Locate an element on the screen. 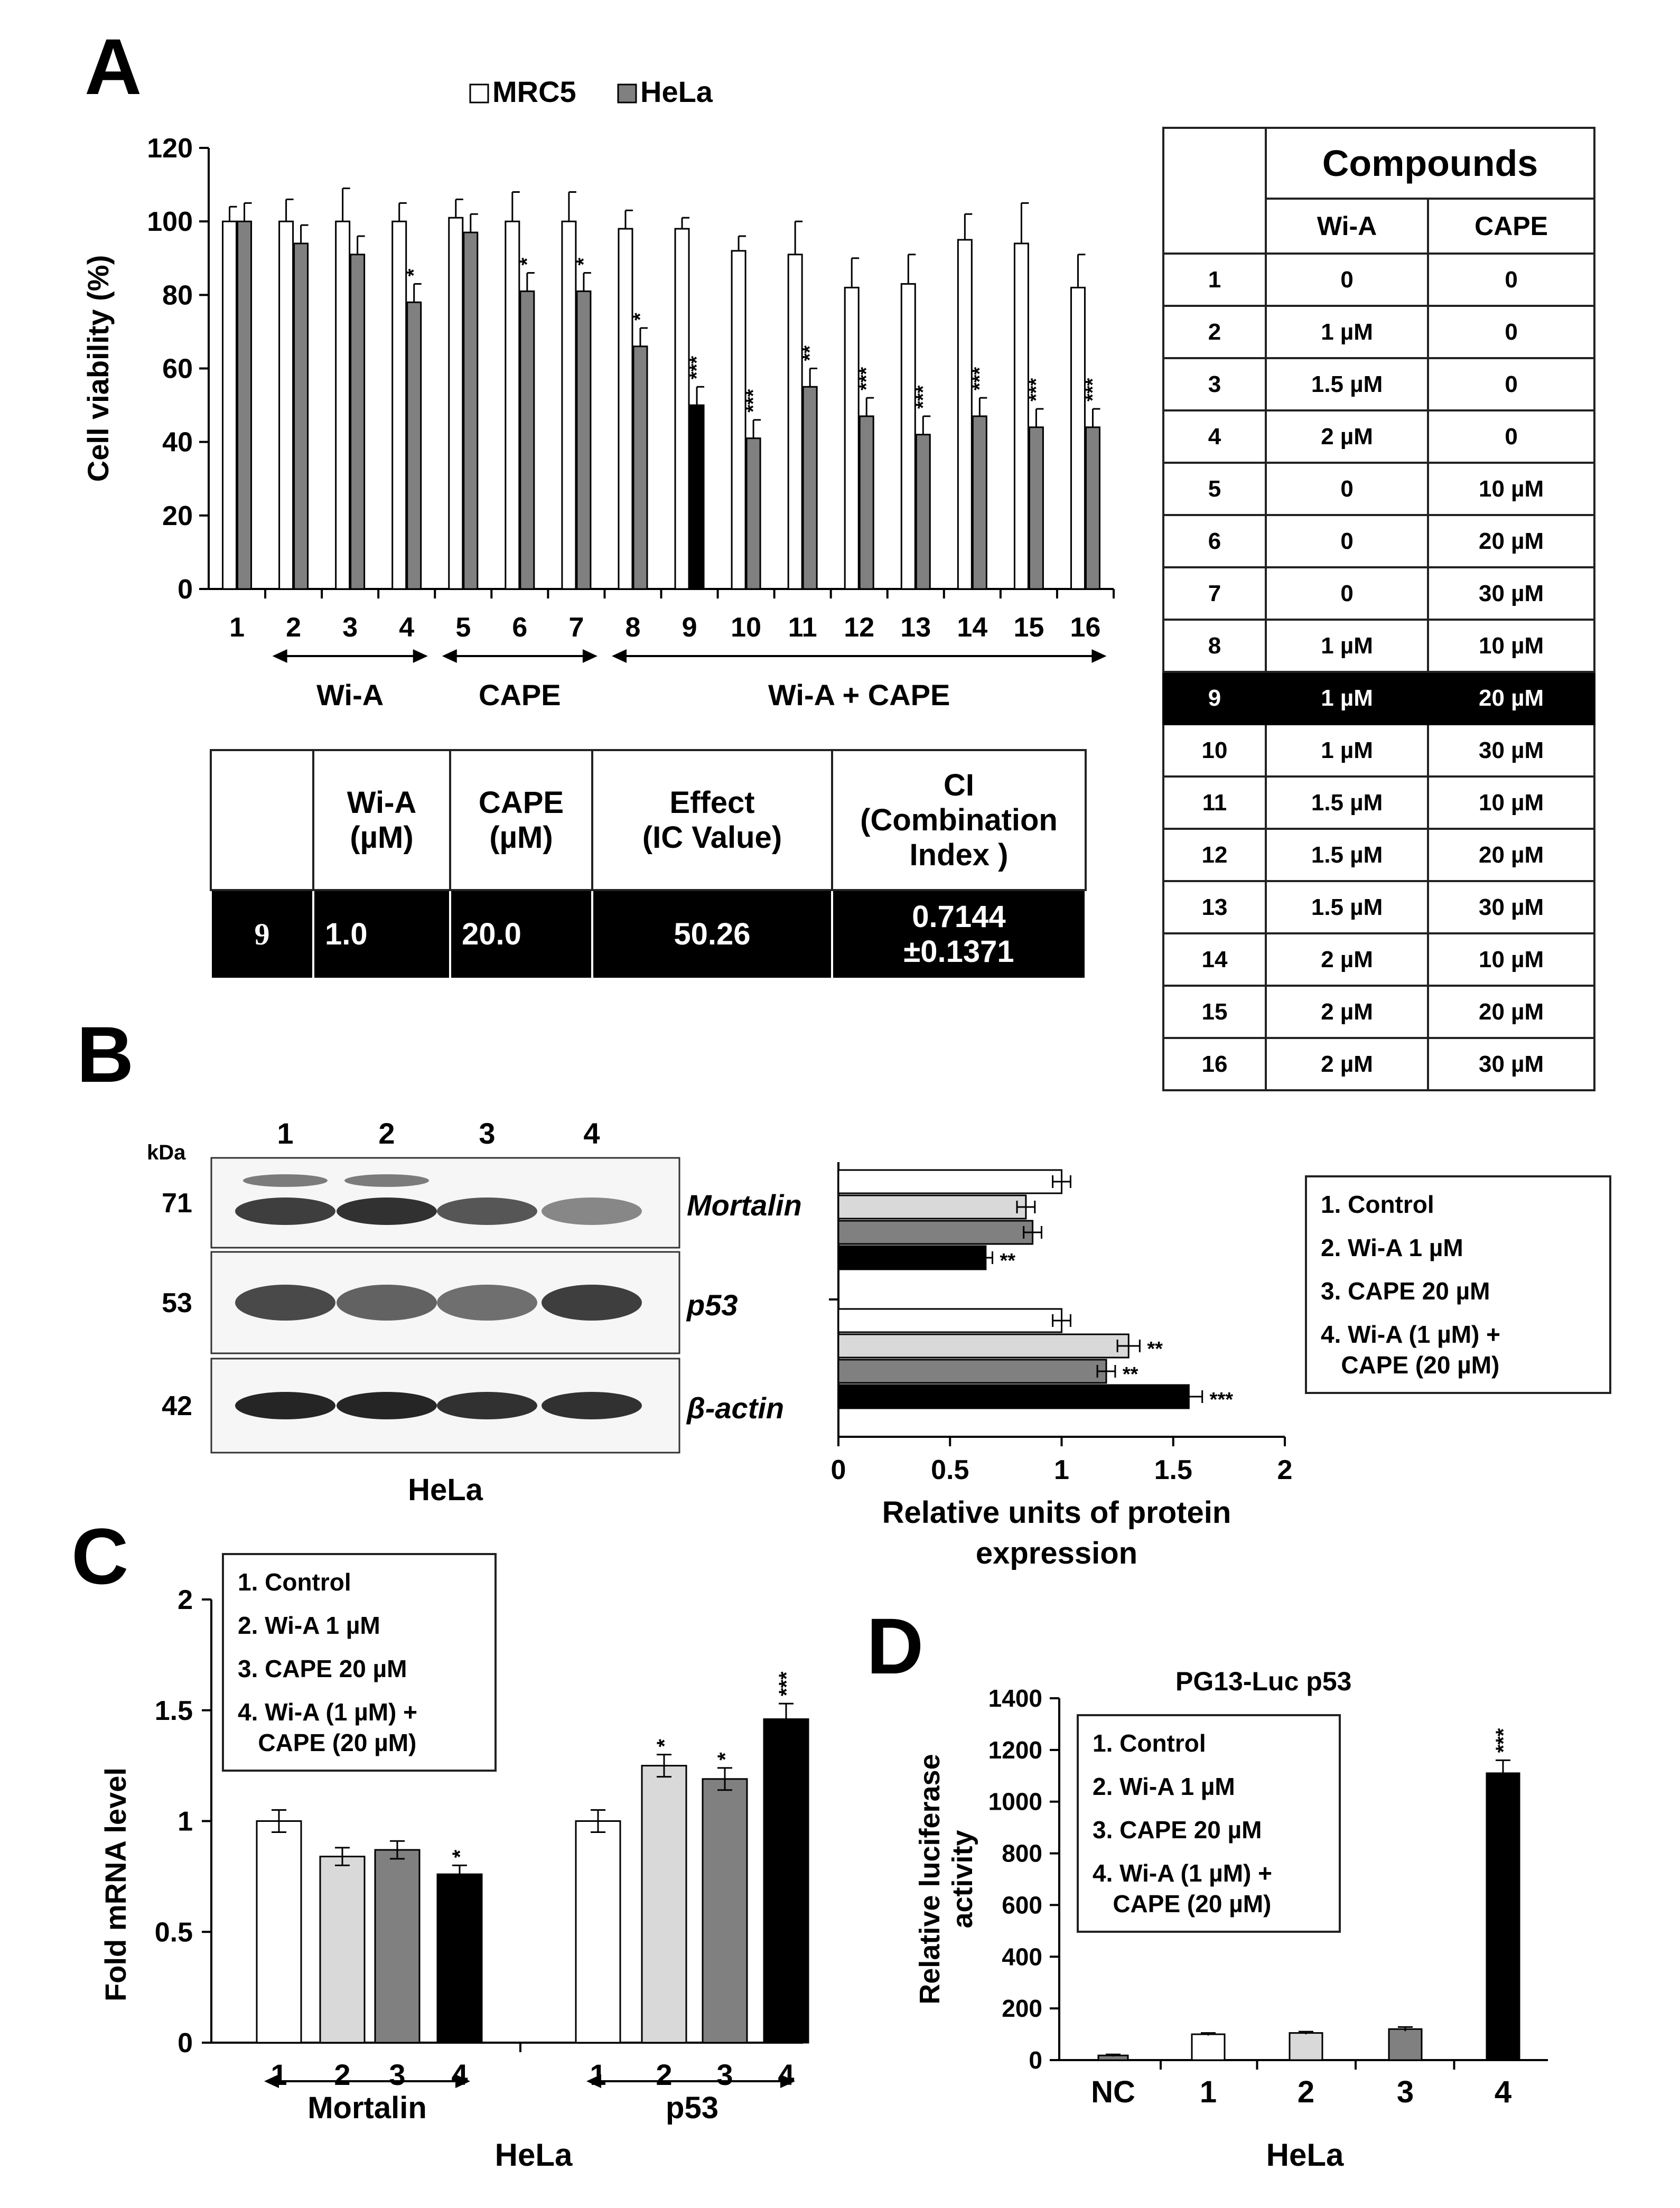 Image resolution: width=1680 pixels, height=2208 pixels. x-tick-label-a: 3 is located at coordinates (350, 628).